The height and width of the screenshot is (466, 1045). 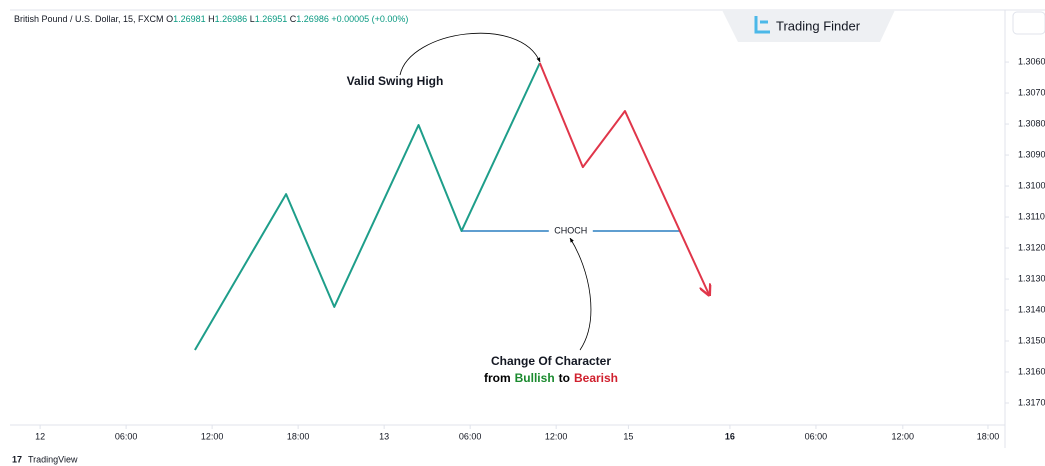 What do you see at coordinates (596, 378) in the screenshot?
I see `desc-bearish: Bearish` at bounding box center [596, 378].